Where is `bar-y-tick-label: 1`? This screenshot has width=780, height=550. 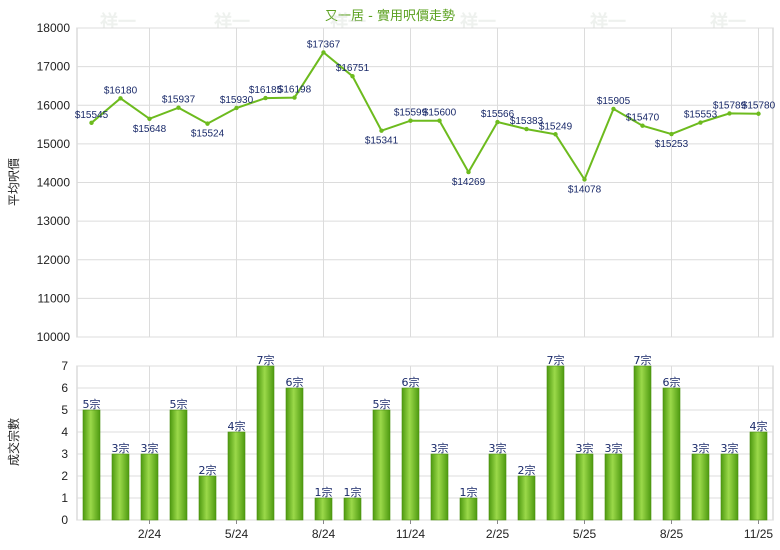 bar-y-tick-label: 1 is located at coordinates (64, 498).